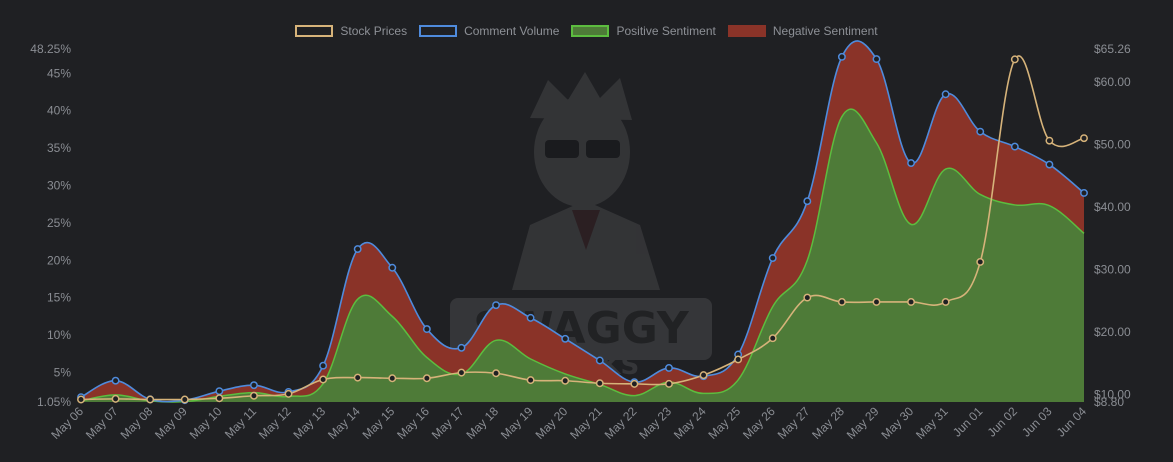 The height and width of the screenshot is (462, 1173). I want to click on legend-label-stock-prices: Stock Prices, so click(374, 31).